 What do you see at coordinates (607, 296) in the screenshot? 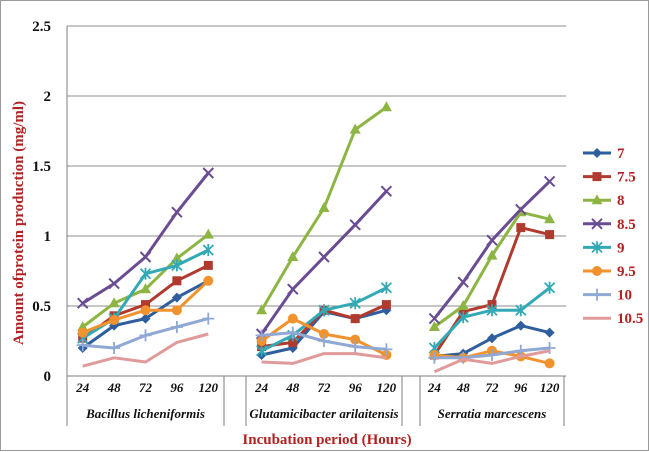
I see `legend-item: 10` at bounding box center [607, 296].